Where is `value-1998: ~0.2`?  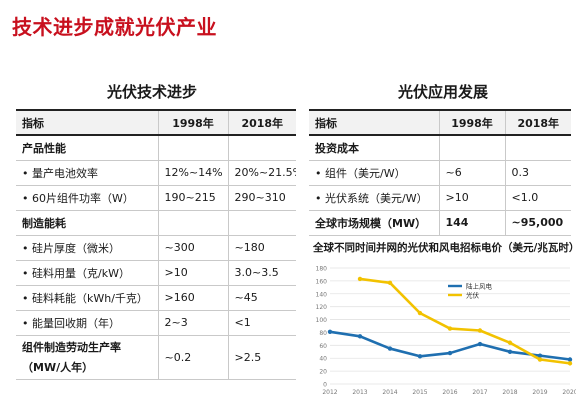
value-1998: ~0.2 is located at coordinates (193, 357).